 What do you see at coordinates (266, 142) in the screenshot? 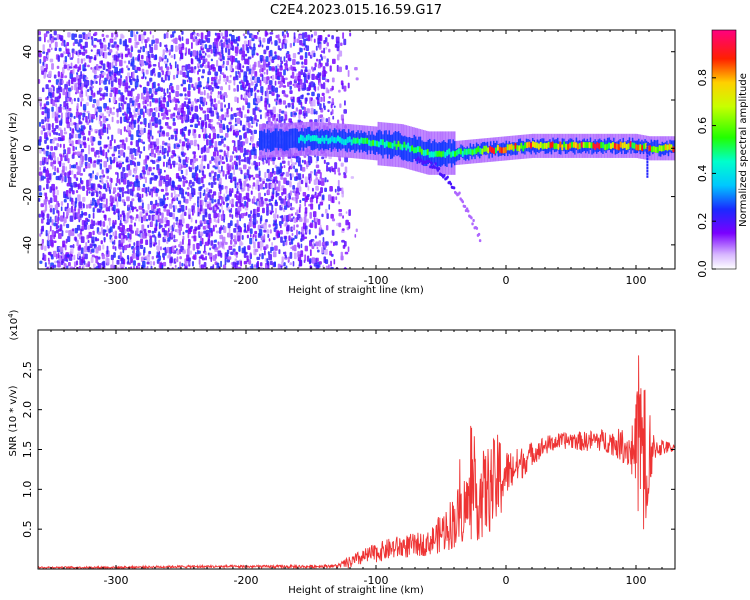
I see `signal-band` at bounding box center [266, 142].